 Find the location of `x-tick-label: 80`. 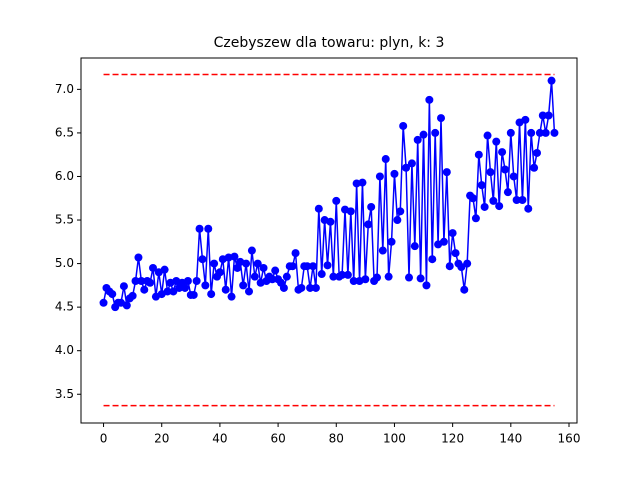

x-tick-label: 80 is located at coordinates (336, 439).